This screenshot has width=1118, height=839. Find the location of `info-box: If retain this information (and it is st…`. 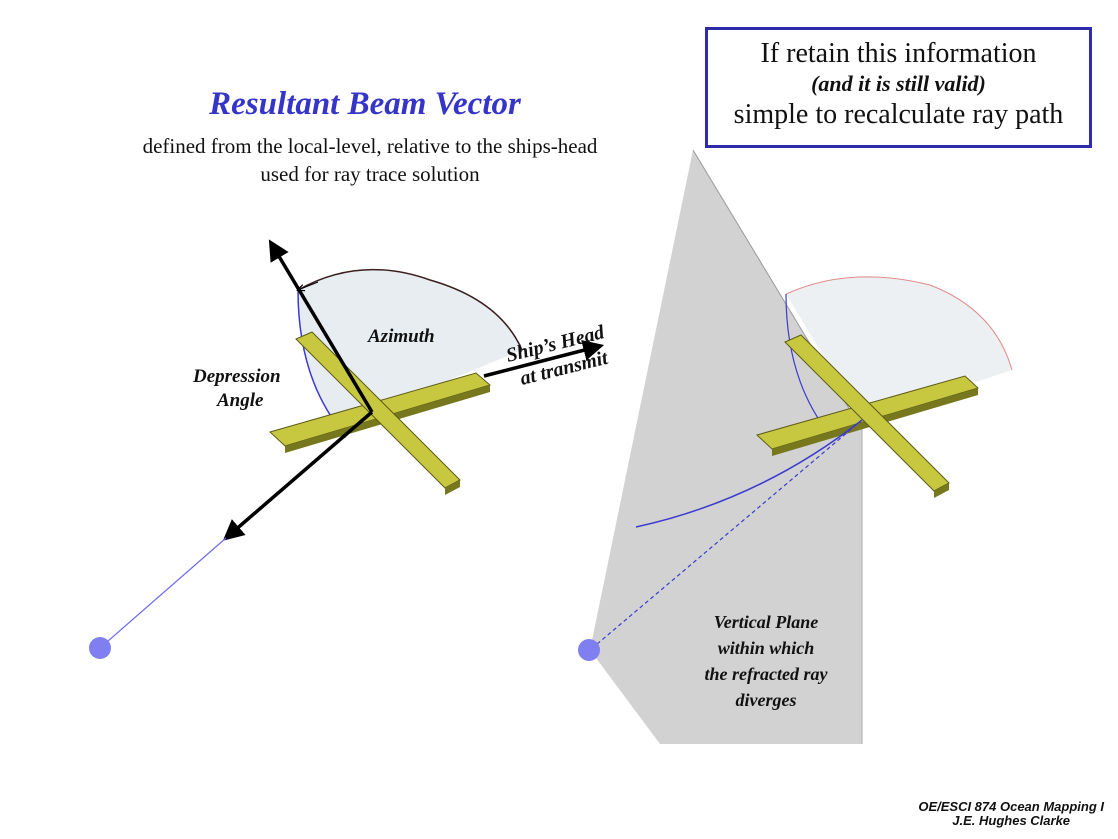

info-box: If retain this information (and it is st… is located at coordinates (898, 87).